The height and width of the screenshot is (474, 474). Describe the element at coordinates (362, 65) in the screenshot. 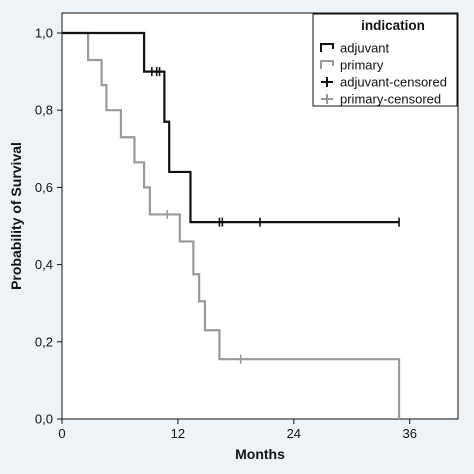

I see `legend-label-primary: primary` at that location.